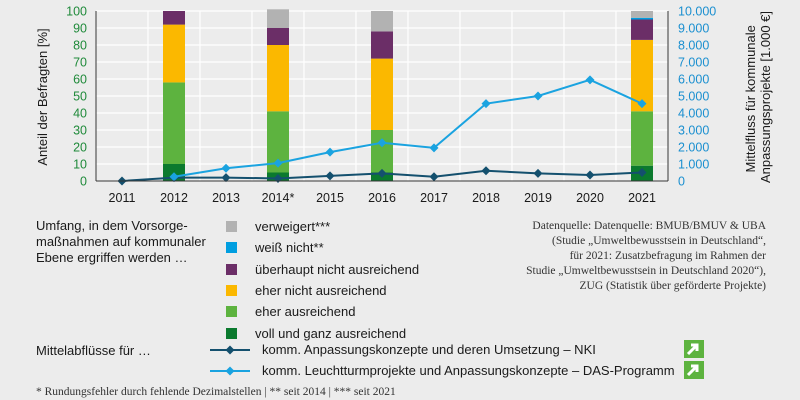  I want to click on legend-item: verweigert***, so click(278, 226).